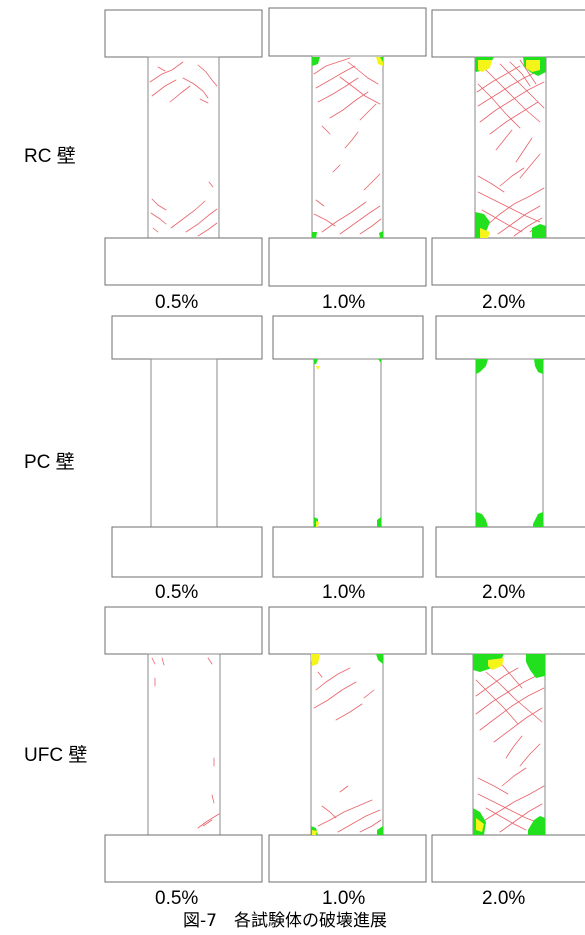 This screenshot has height=935, width=585. Describe the element at coordinates (50, 156) in the screenshot. I see `row-label-rc: RC 壁` at that location.